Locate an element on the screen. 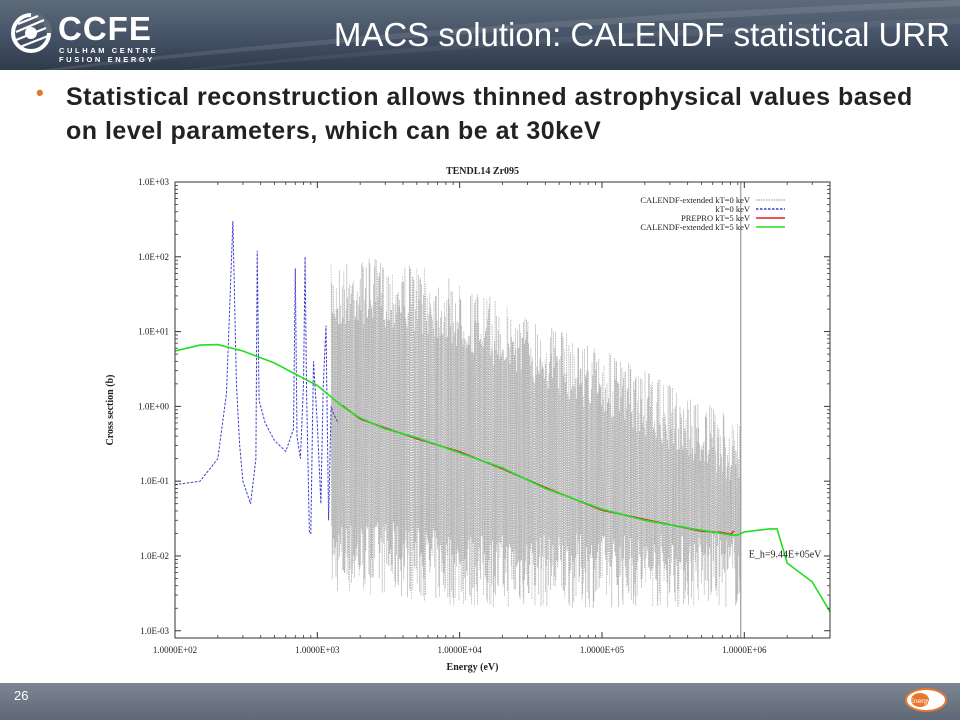 The width and height of the screenshot is (960, 720). logo-wordmark: CCFE is located at coordinates (105, 28).